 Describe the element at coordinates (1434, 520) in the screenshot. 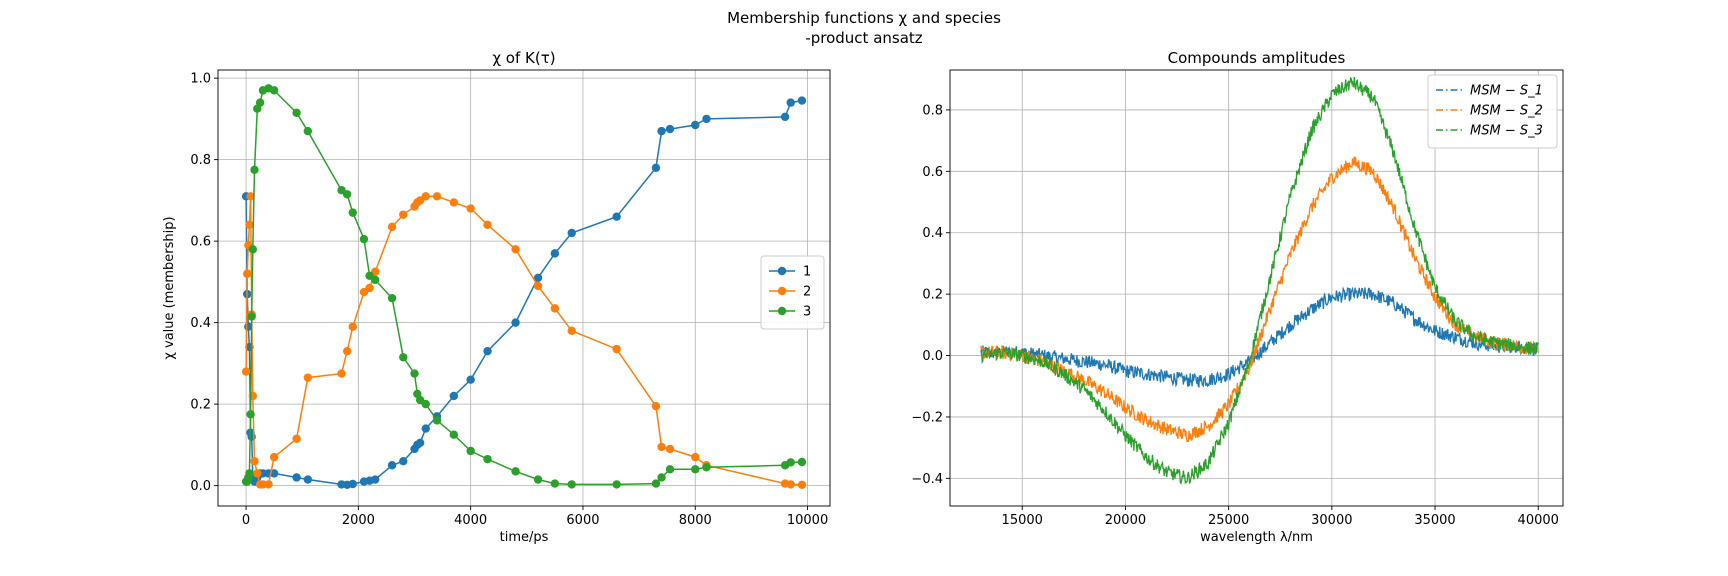

I see `x-tick-label: 35000` at that location.